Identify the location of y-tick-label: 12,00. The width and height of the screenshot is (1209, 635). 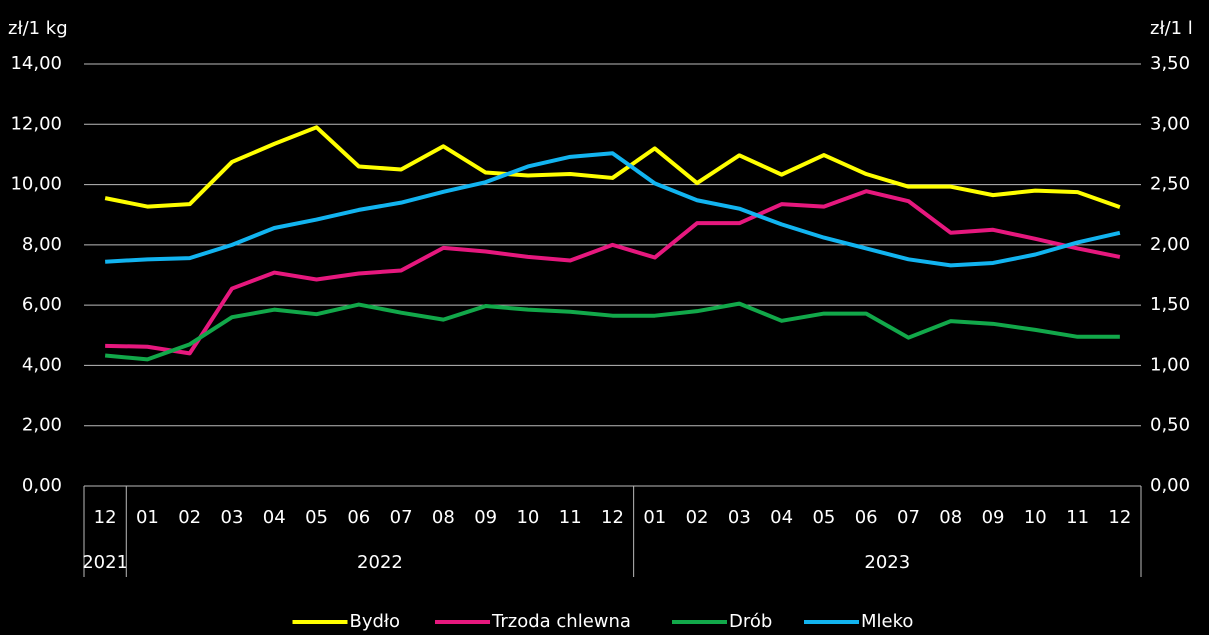
(36, 123).